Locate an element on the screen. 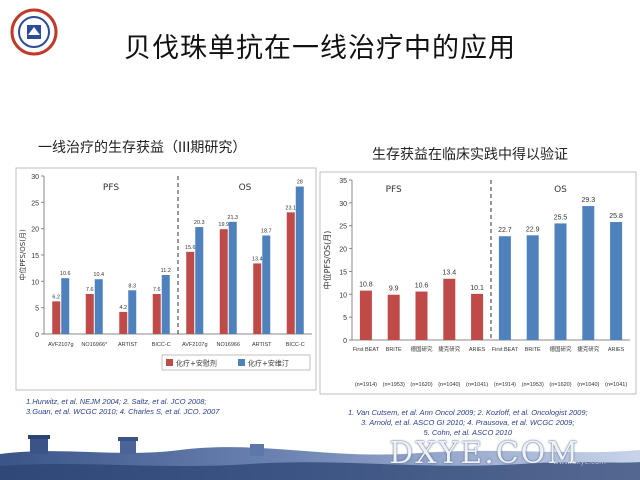  data-label: 20.3 is located at coordinates (199, 223).